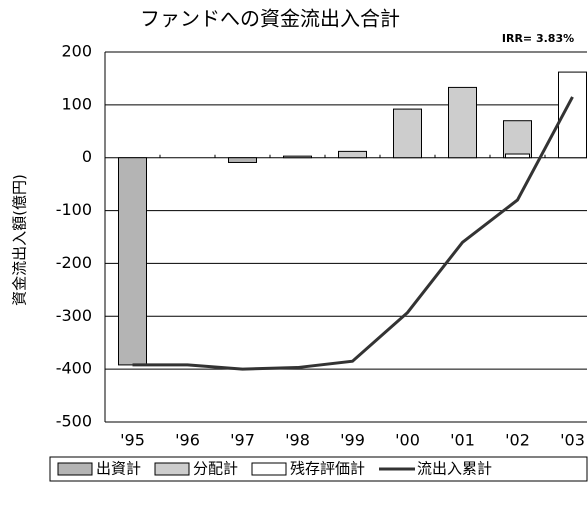 The image size is (588, 510). What do you see at coordinates (187, 440) in the screenshot?
I see `x-tick-label: '96` at bounding box center [187, 440].